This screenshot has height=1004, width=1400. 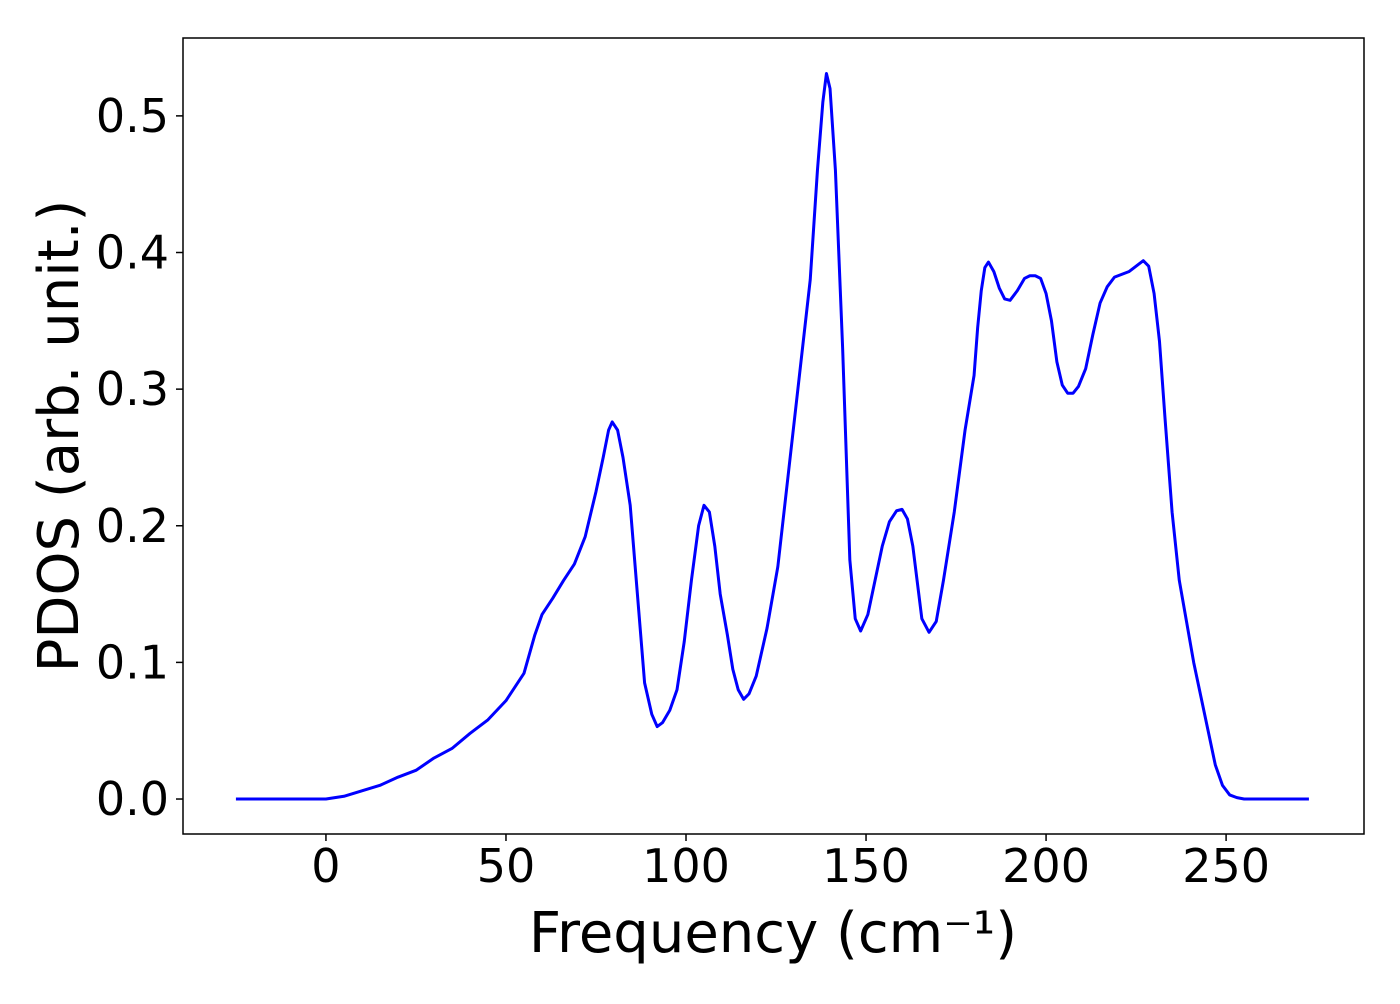 What do you see at coordinates (59, 436) in the screenshot?
I see `y-axis-label: PDOS (arb. unit.)` at bounding box center [59, 436].